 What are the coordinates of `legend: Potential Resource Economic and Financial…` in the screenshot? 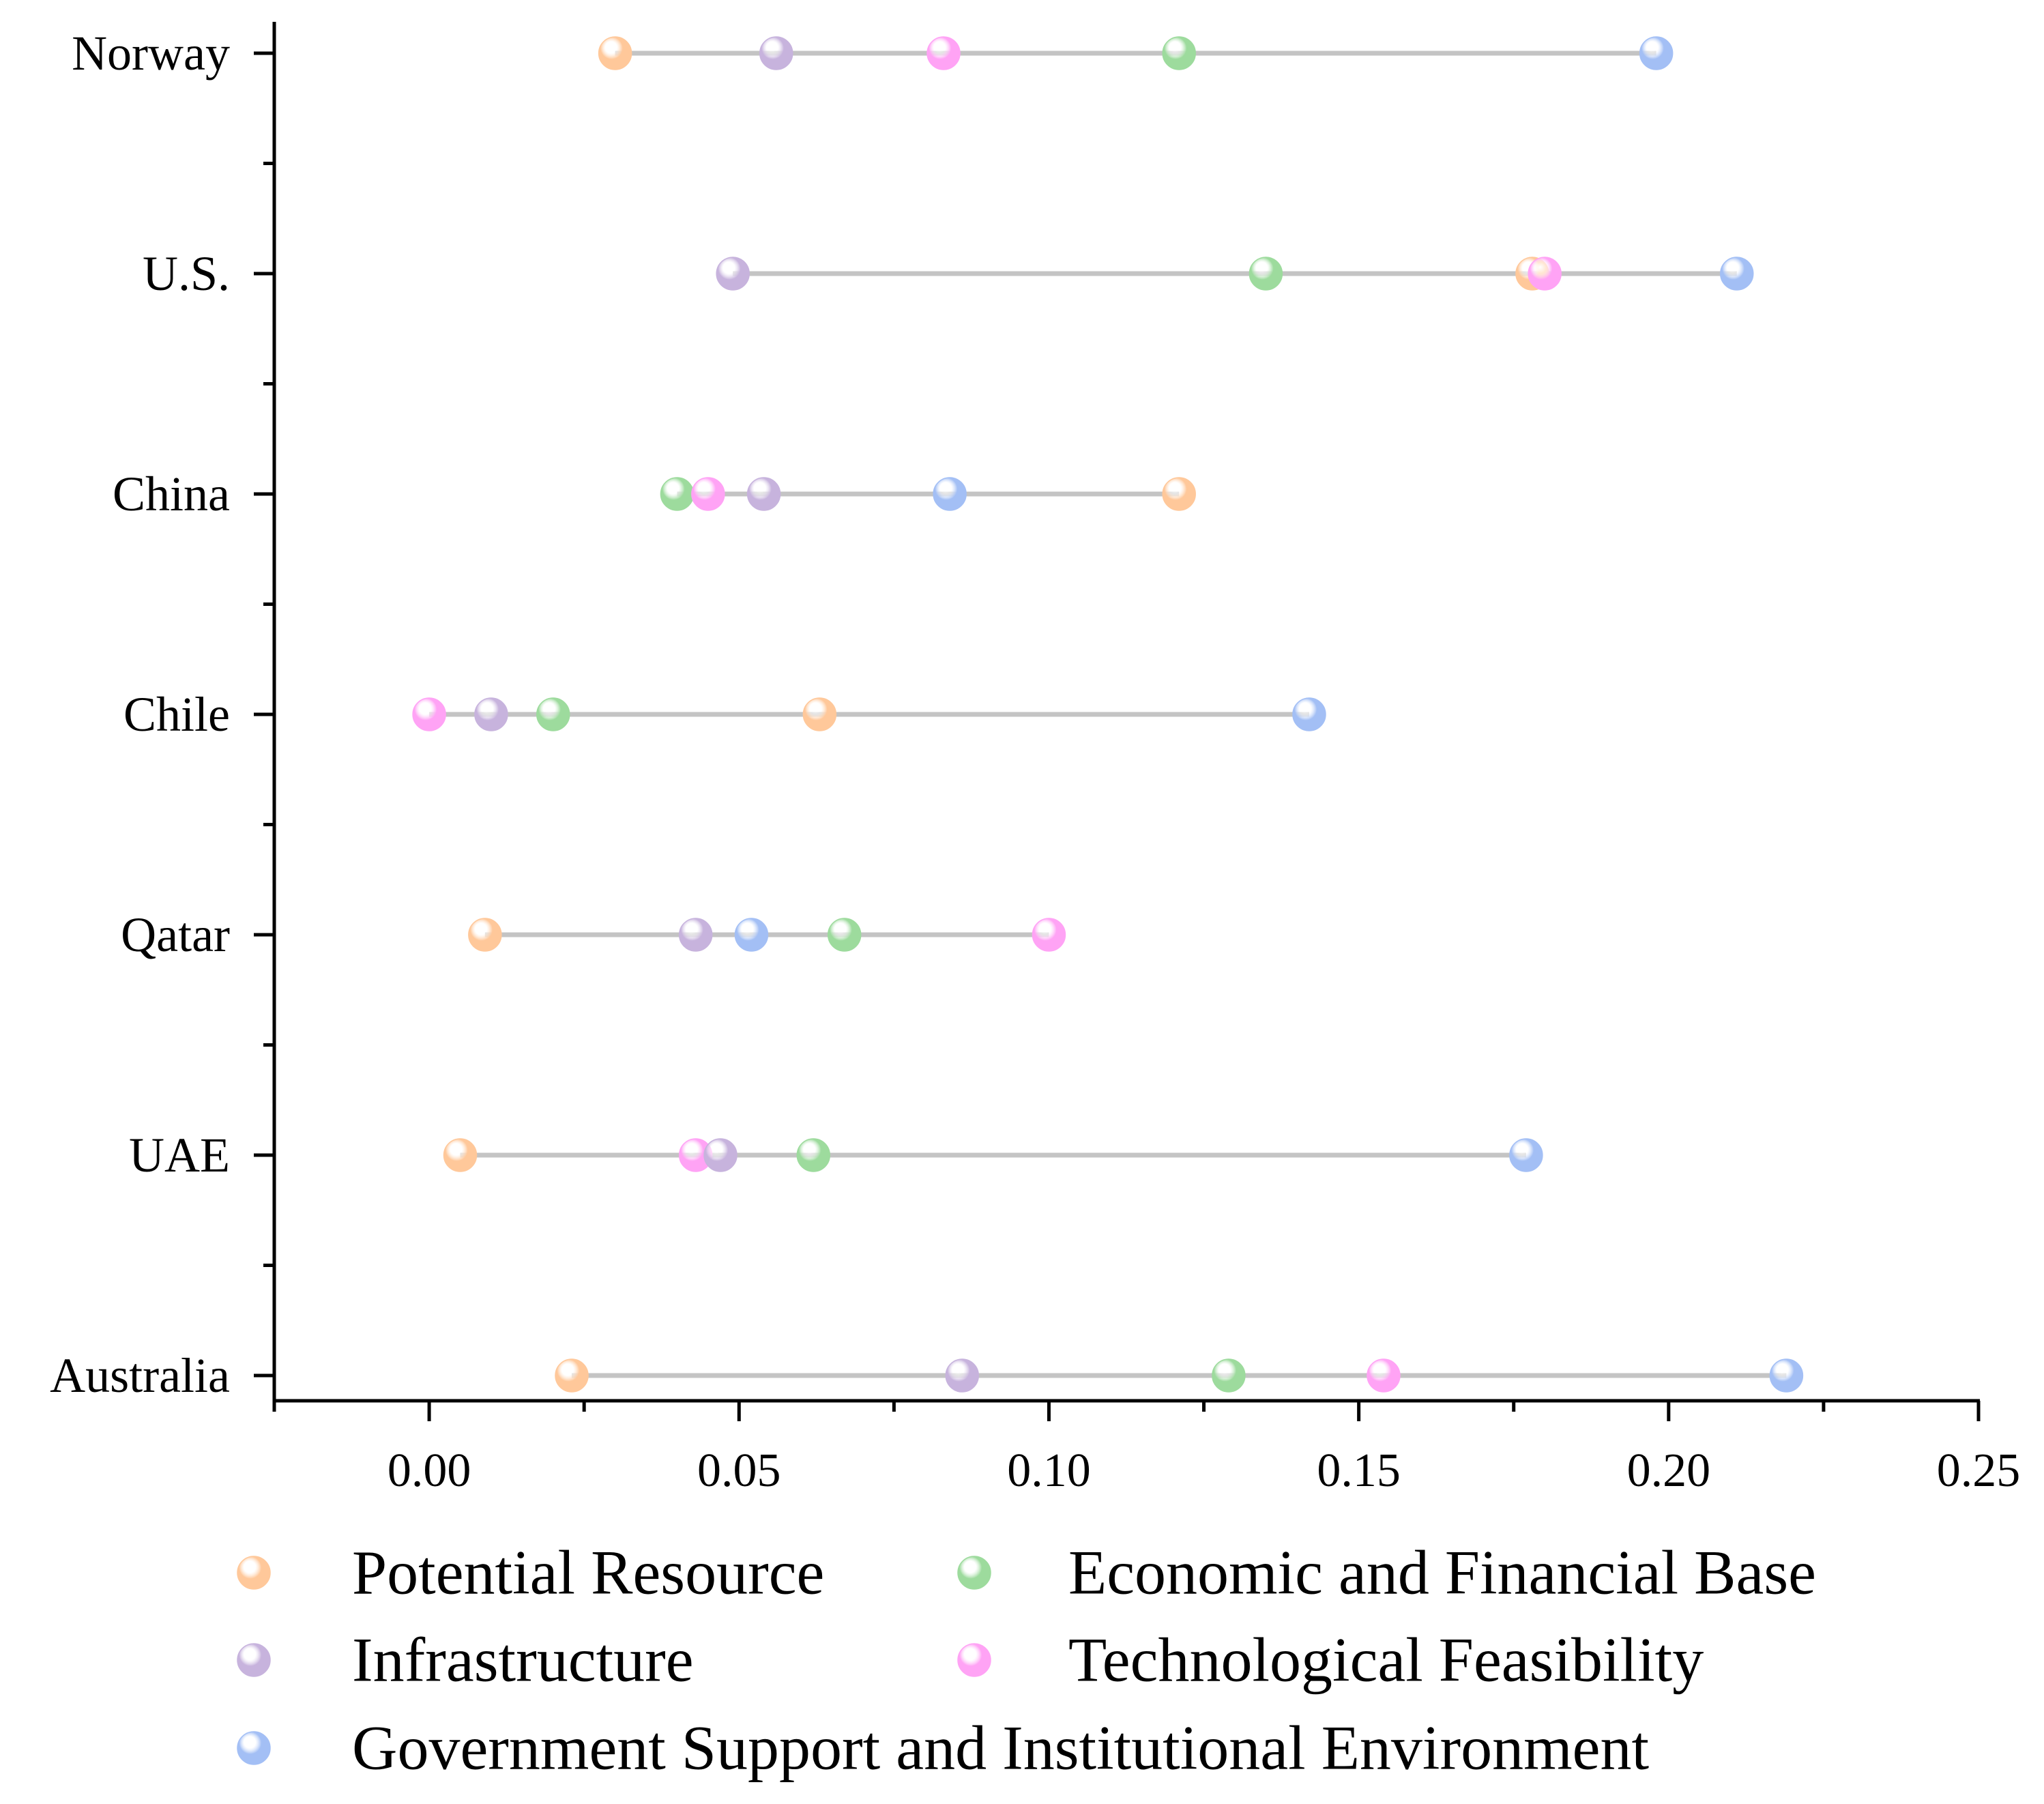 It's located at (1026, 1659).